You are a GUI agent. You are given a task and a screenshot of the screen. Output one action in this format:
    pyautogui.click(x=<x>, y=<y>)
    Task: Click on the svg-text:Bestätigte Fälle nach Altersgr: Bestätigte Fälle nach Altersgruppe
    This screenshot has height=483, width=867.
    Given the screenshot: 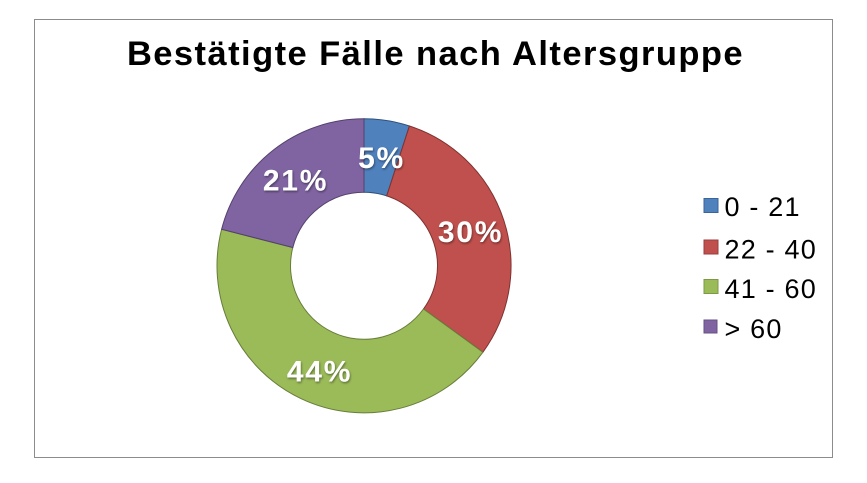 What is the action you would take?
    pyautogui.click(x=435, y=54)
    